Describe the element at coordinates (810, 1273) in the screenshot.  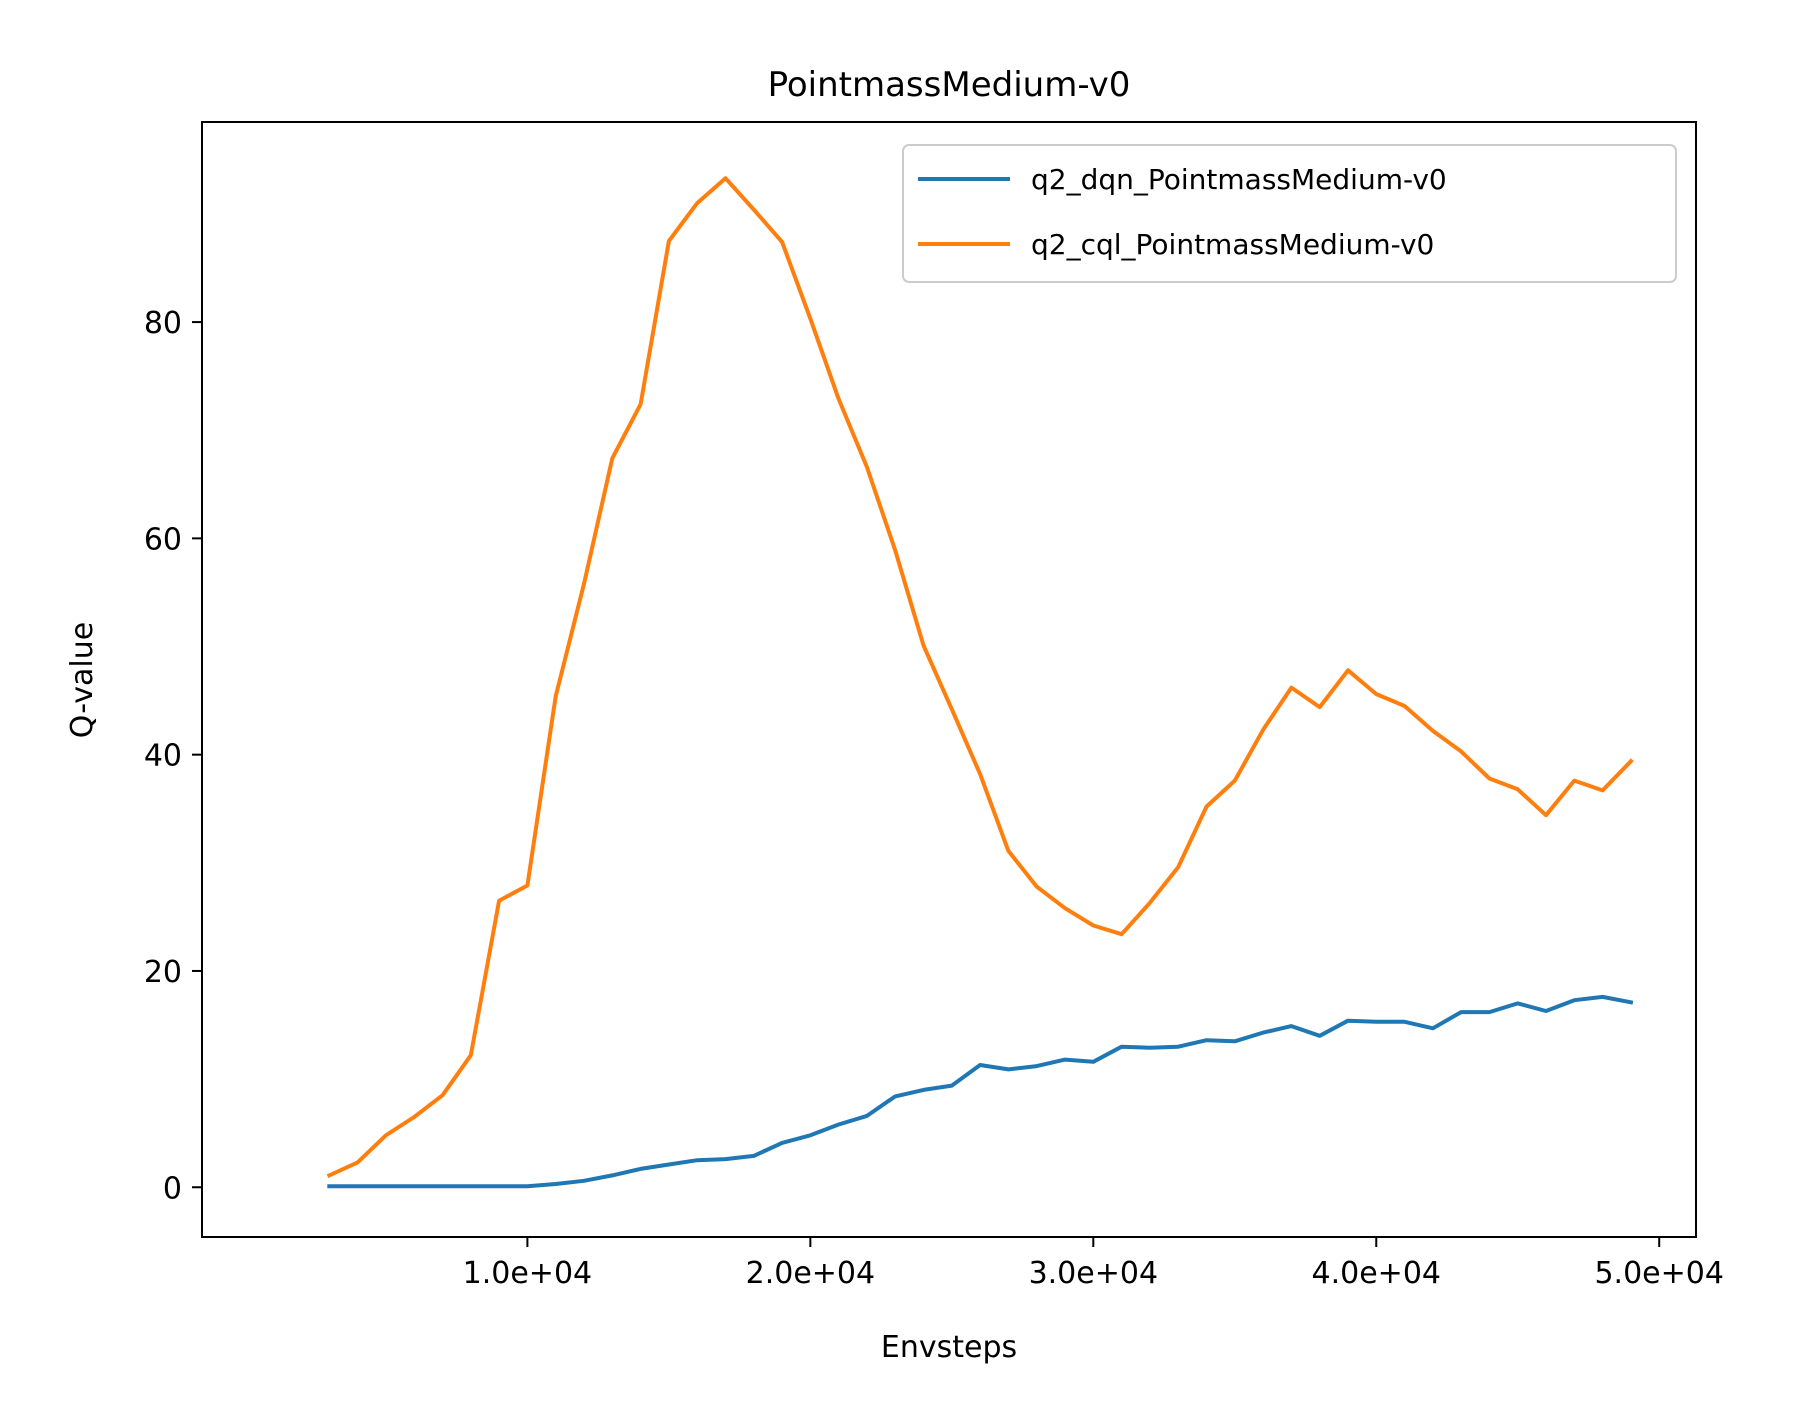
I see `x-tick-label: 2.0e+04` at that location.